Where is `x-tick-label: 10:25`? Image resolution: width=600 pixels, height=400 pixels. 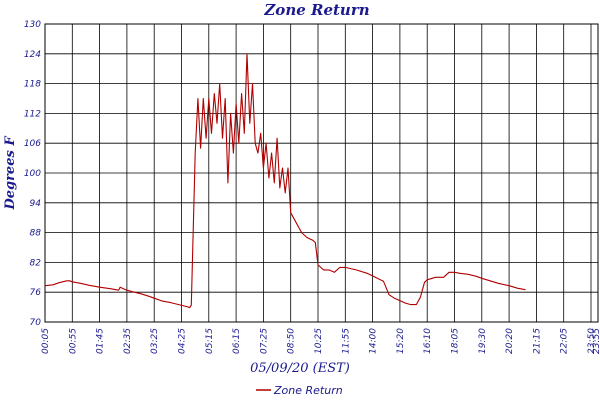 x-tick-label: 10:25 is located at coordinates (319, 341).